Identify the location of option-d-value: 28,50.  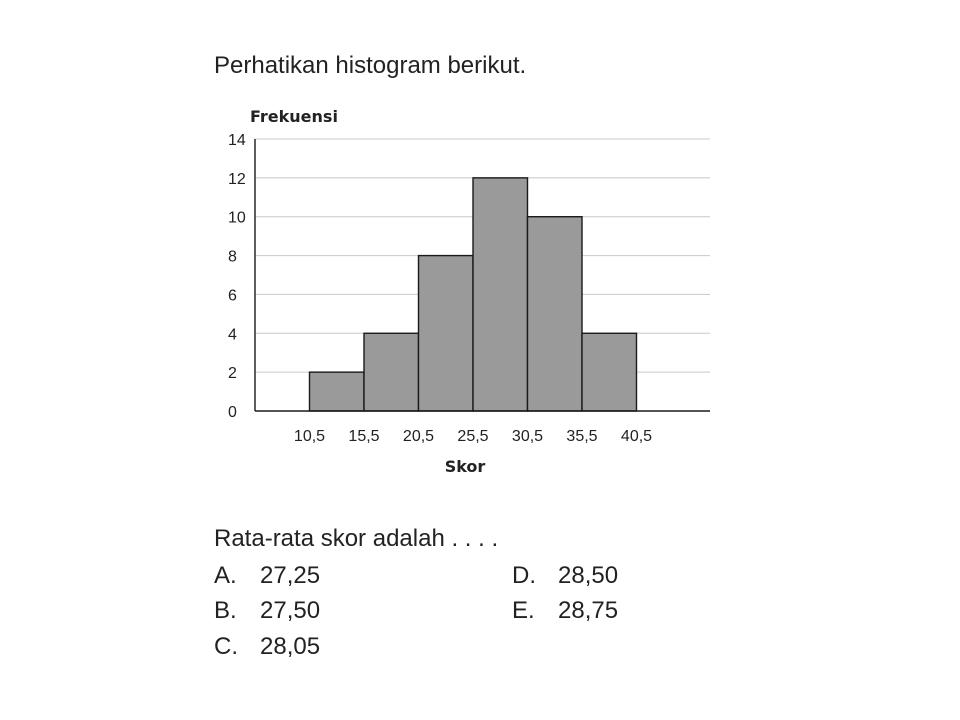
(588, 575).